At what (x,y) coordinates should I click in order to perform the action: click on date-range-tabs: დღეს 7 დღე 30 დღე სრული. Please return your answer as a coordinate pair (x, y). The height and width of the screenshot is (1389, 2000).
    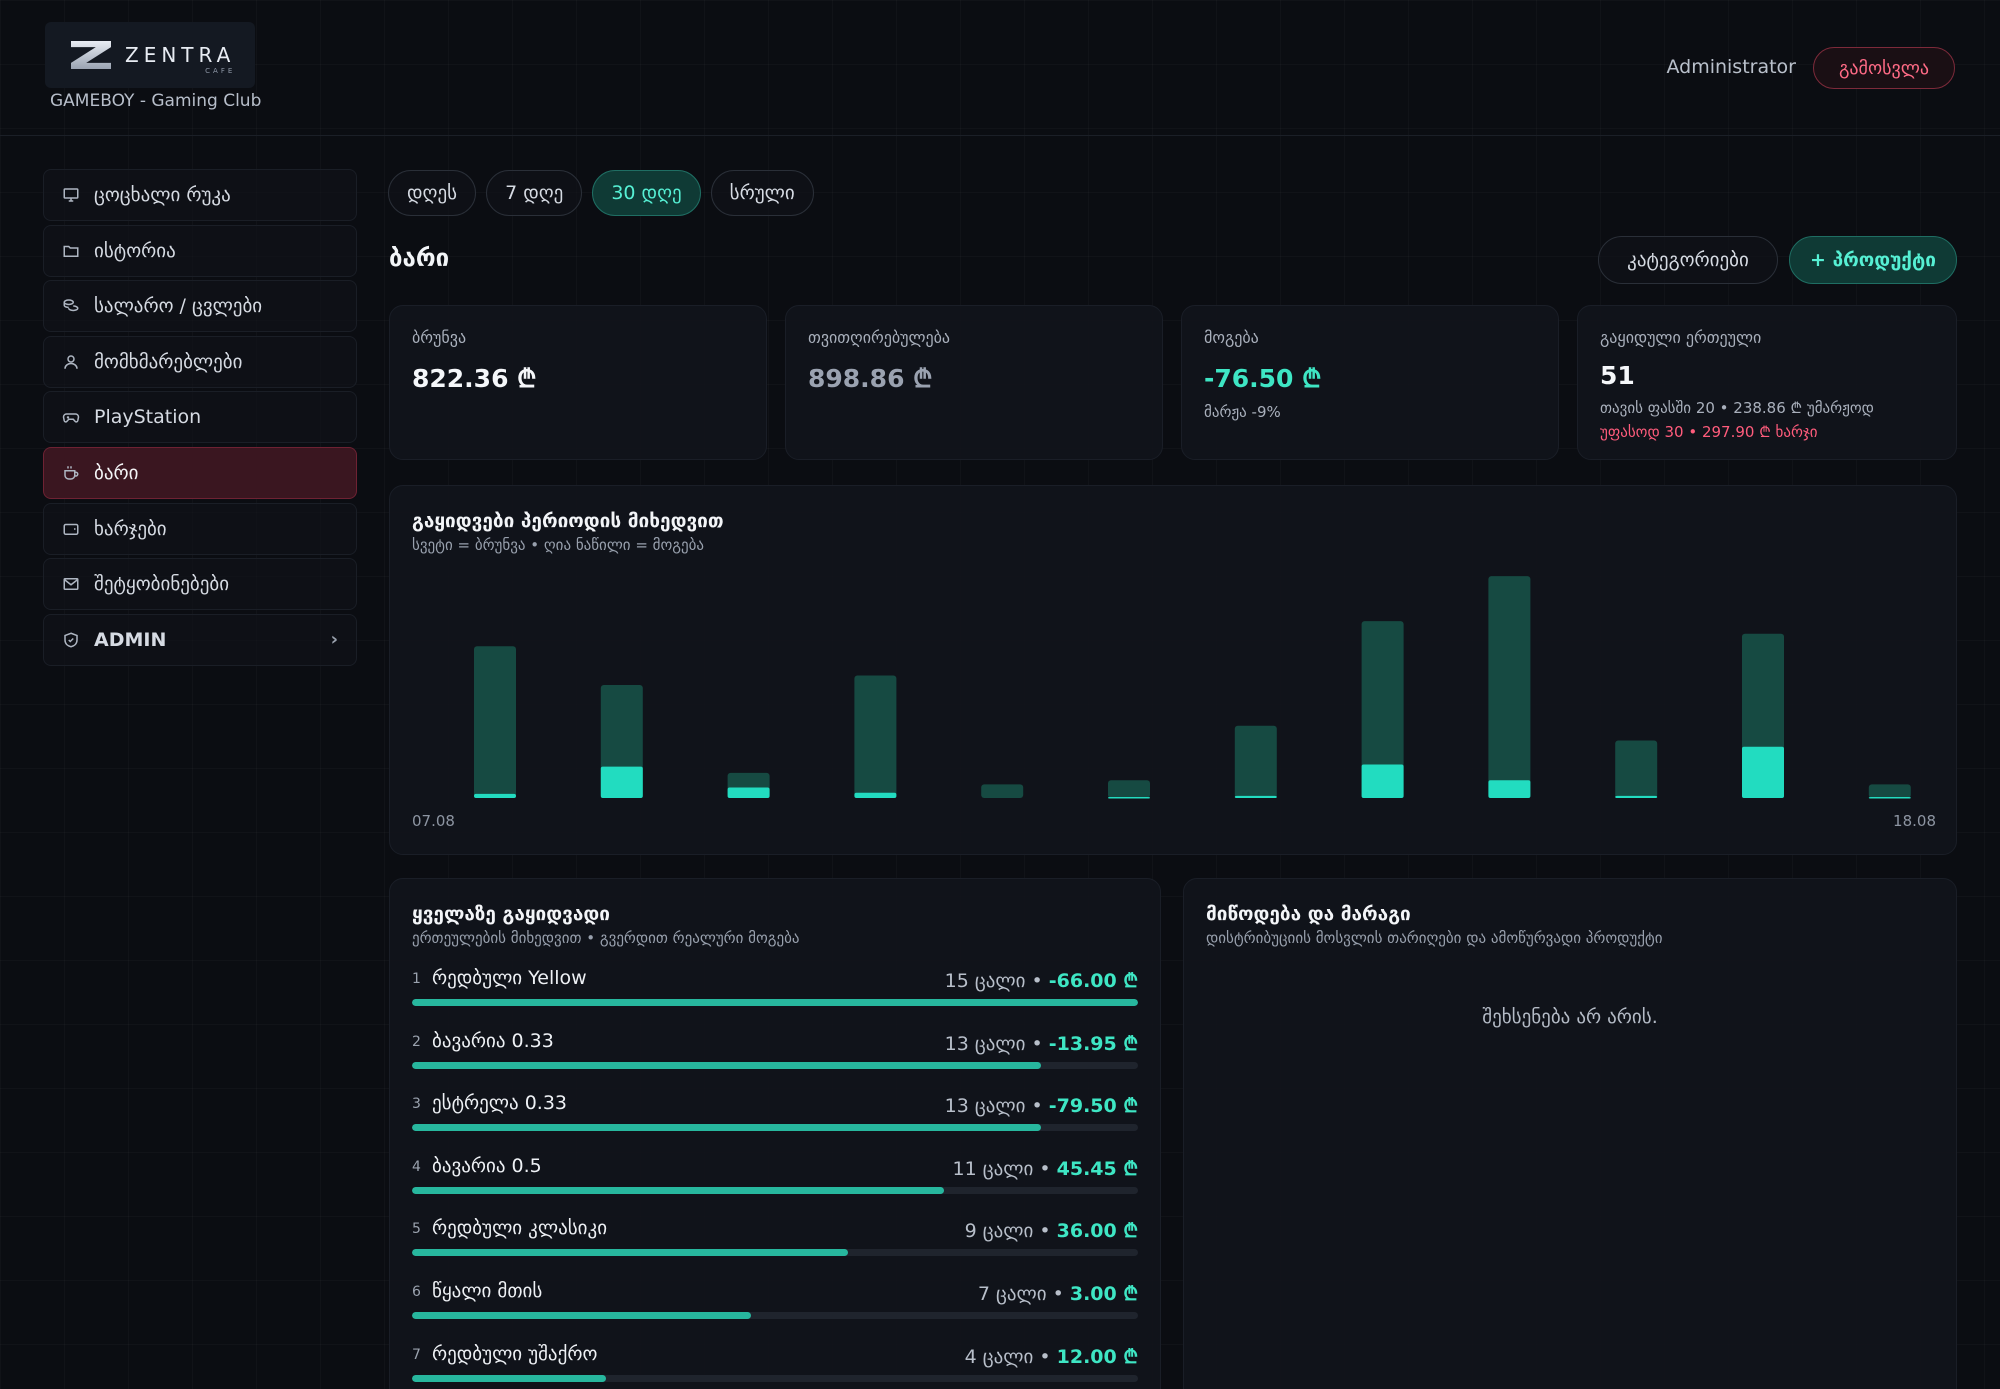
    Looking at the image, I should click on (601, 193).